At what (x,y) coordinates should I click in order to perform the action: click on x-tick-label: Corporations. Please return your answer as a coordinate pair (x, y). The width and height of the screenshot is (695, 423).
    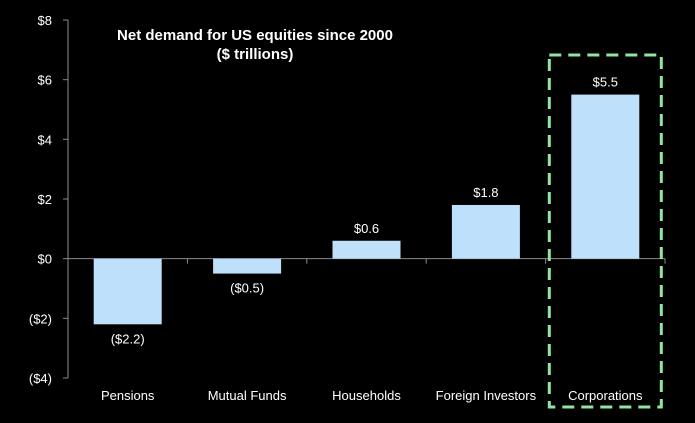
    Looking at the image, I should click on (605, 395).